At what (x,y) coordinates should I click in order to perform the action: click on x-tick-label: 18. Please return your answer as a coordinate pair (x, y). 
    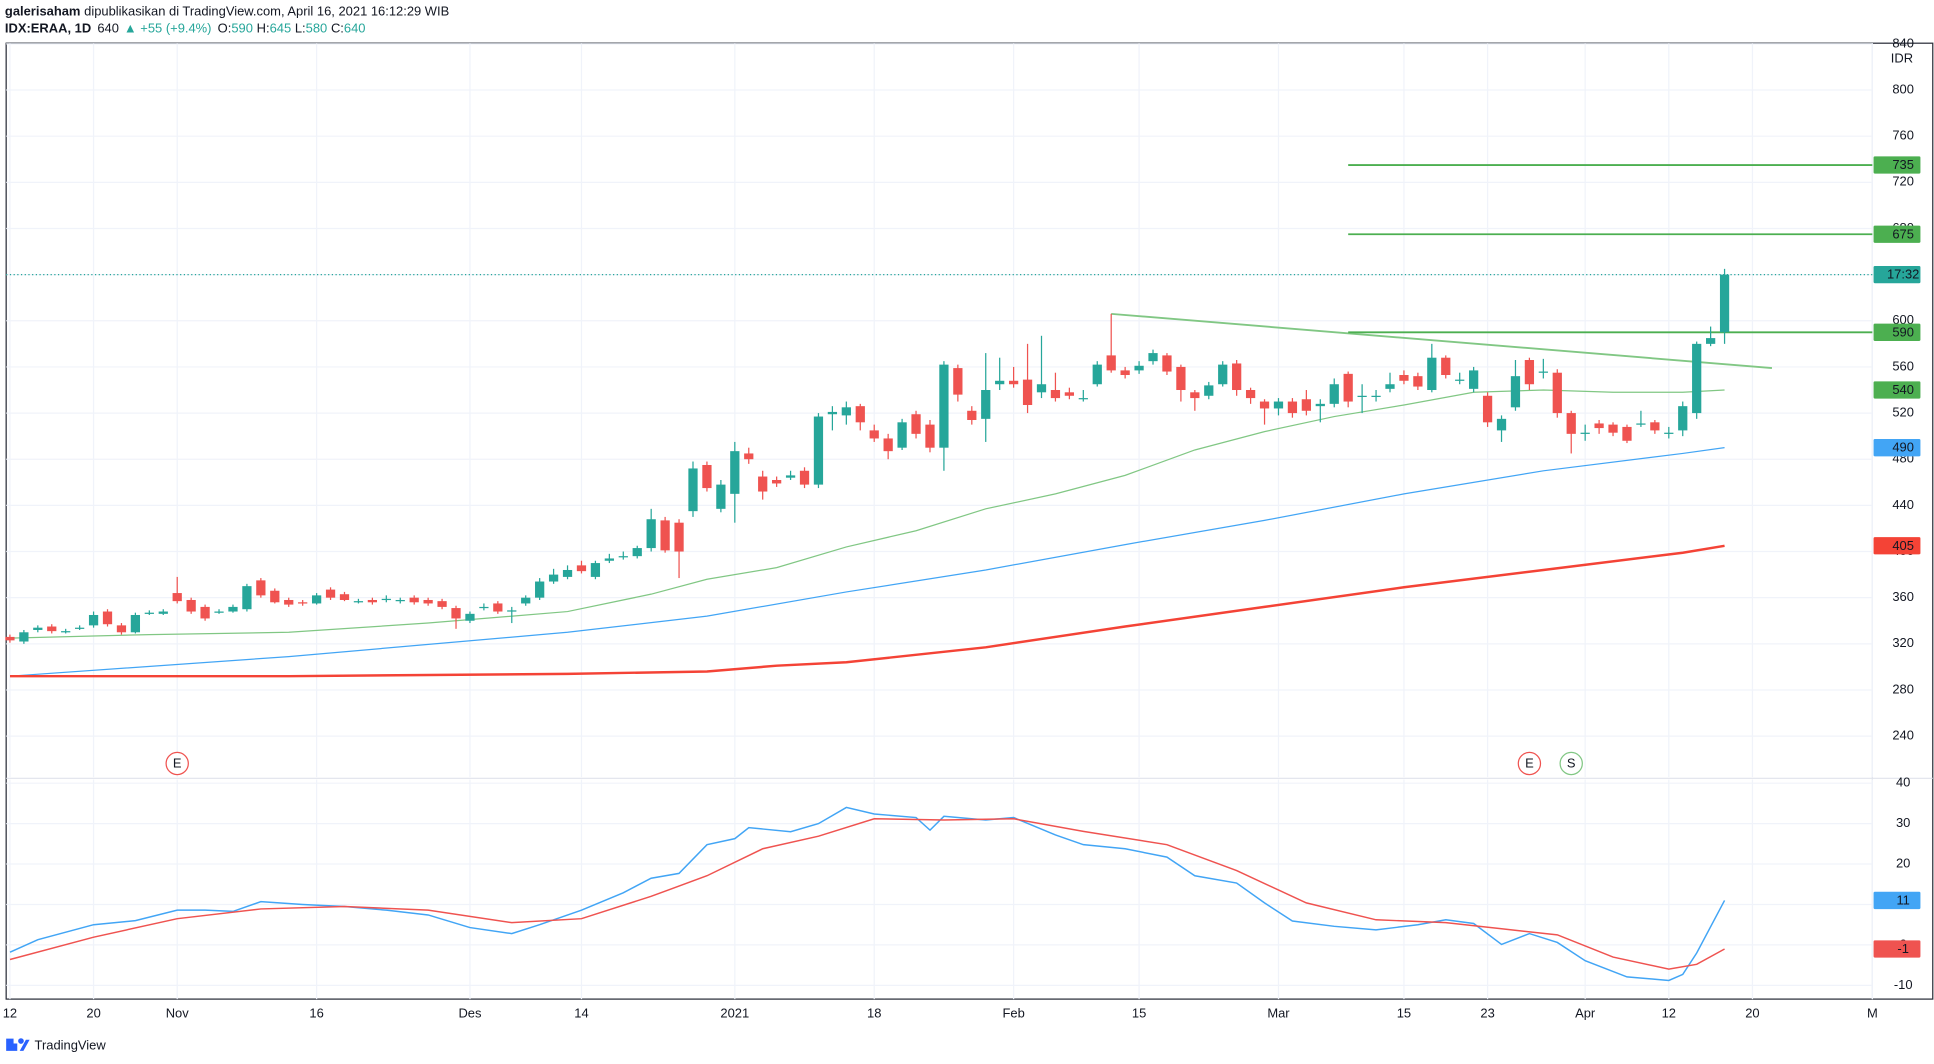
    Looking at the image, I should click on (874, 1012).